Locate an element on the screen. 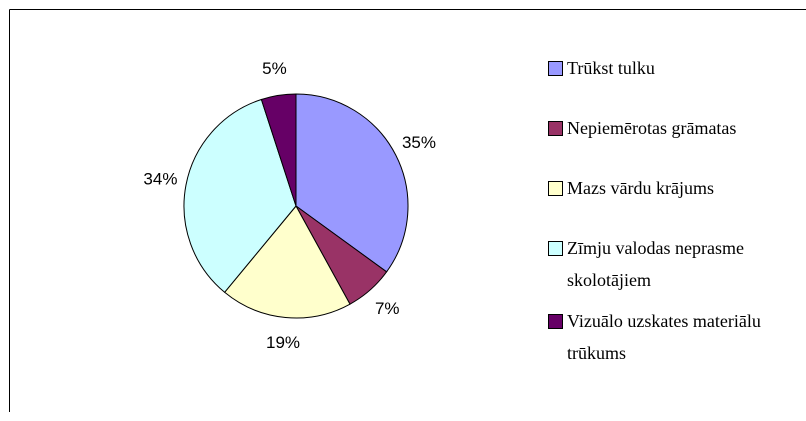 The height and width of the screenshot is (421, 806). data-label: 34% is located at coordinates (160, 179).